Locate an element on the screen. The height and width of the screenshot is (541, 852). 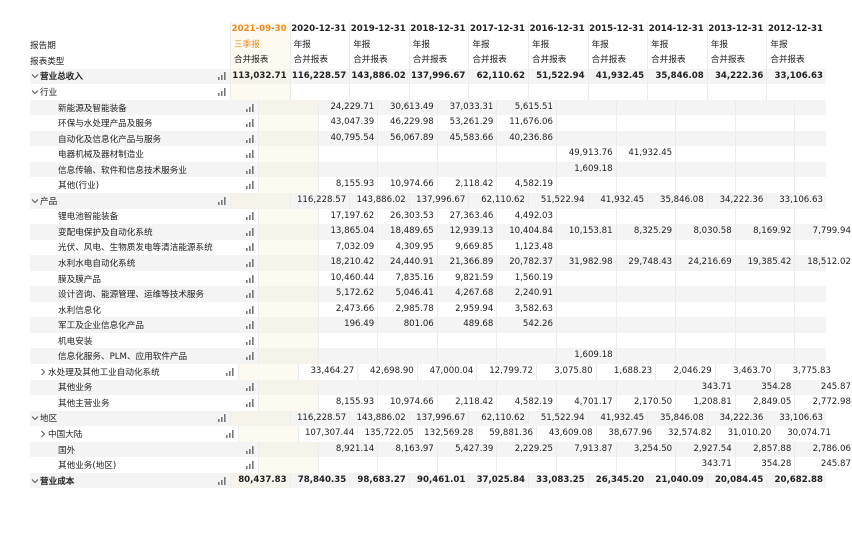
value-cell: 17,197.62 is located at coordinates (347, 216).